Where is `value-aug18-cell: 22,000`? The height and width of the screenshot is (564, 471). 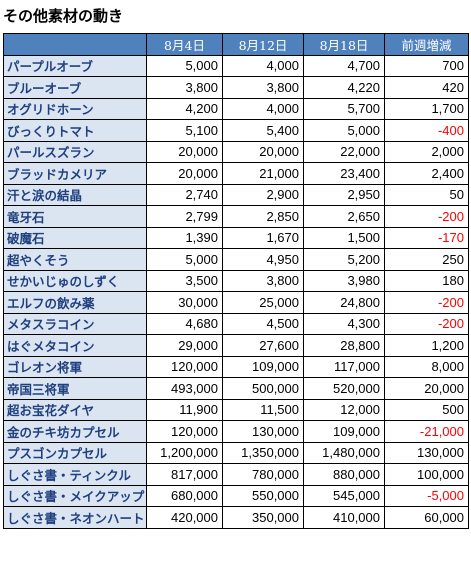 value-aug18-cell: 22,000 is located at coordinates (344, 151).